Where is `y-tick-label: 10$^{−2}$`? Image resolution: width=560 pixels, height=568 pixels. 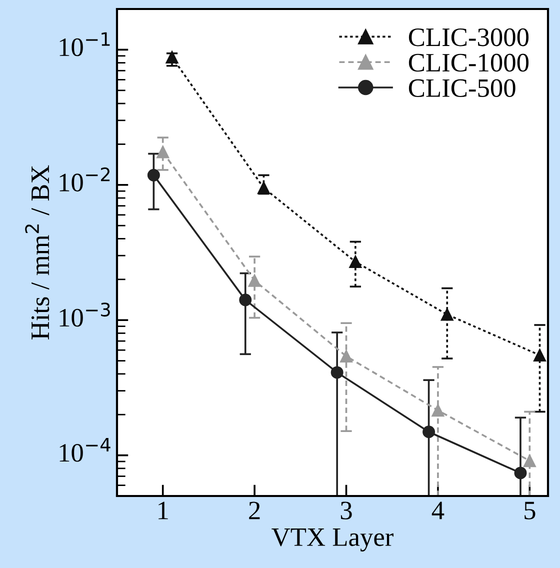
y-tick-label: 10$^{−2}$ is located at coordinates (85, 179).